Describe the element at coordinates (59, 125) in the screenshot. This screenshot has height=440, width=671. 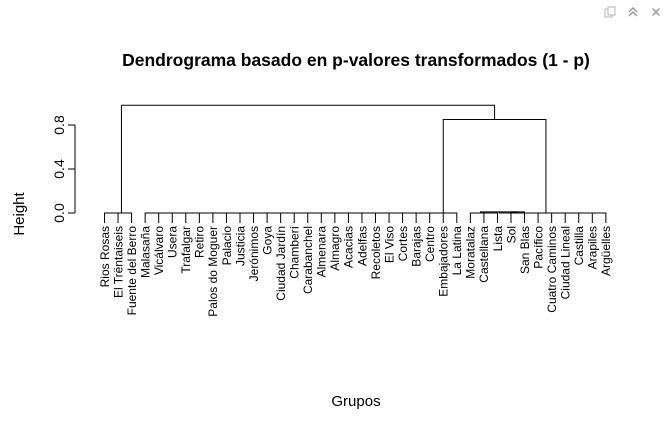
I see `y-tick-label: 0.8` at that location.